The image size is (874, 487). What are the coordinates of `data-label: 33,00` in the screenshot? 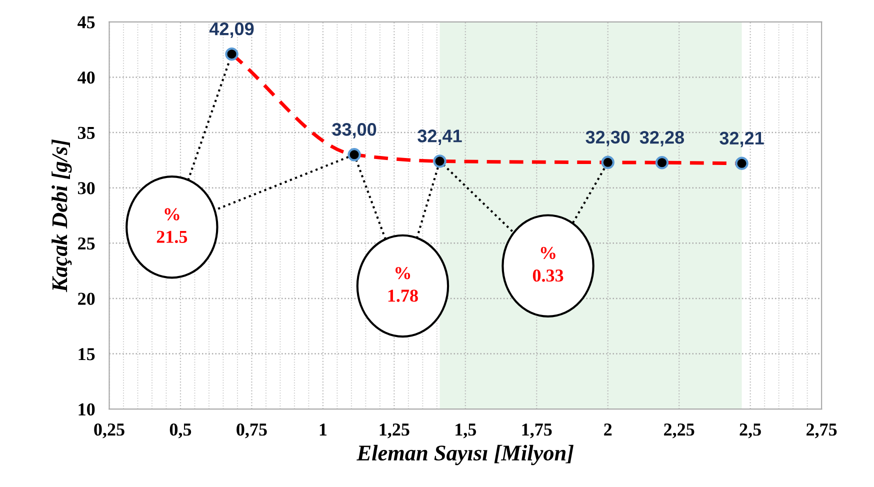 It's located at (354, 130).